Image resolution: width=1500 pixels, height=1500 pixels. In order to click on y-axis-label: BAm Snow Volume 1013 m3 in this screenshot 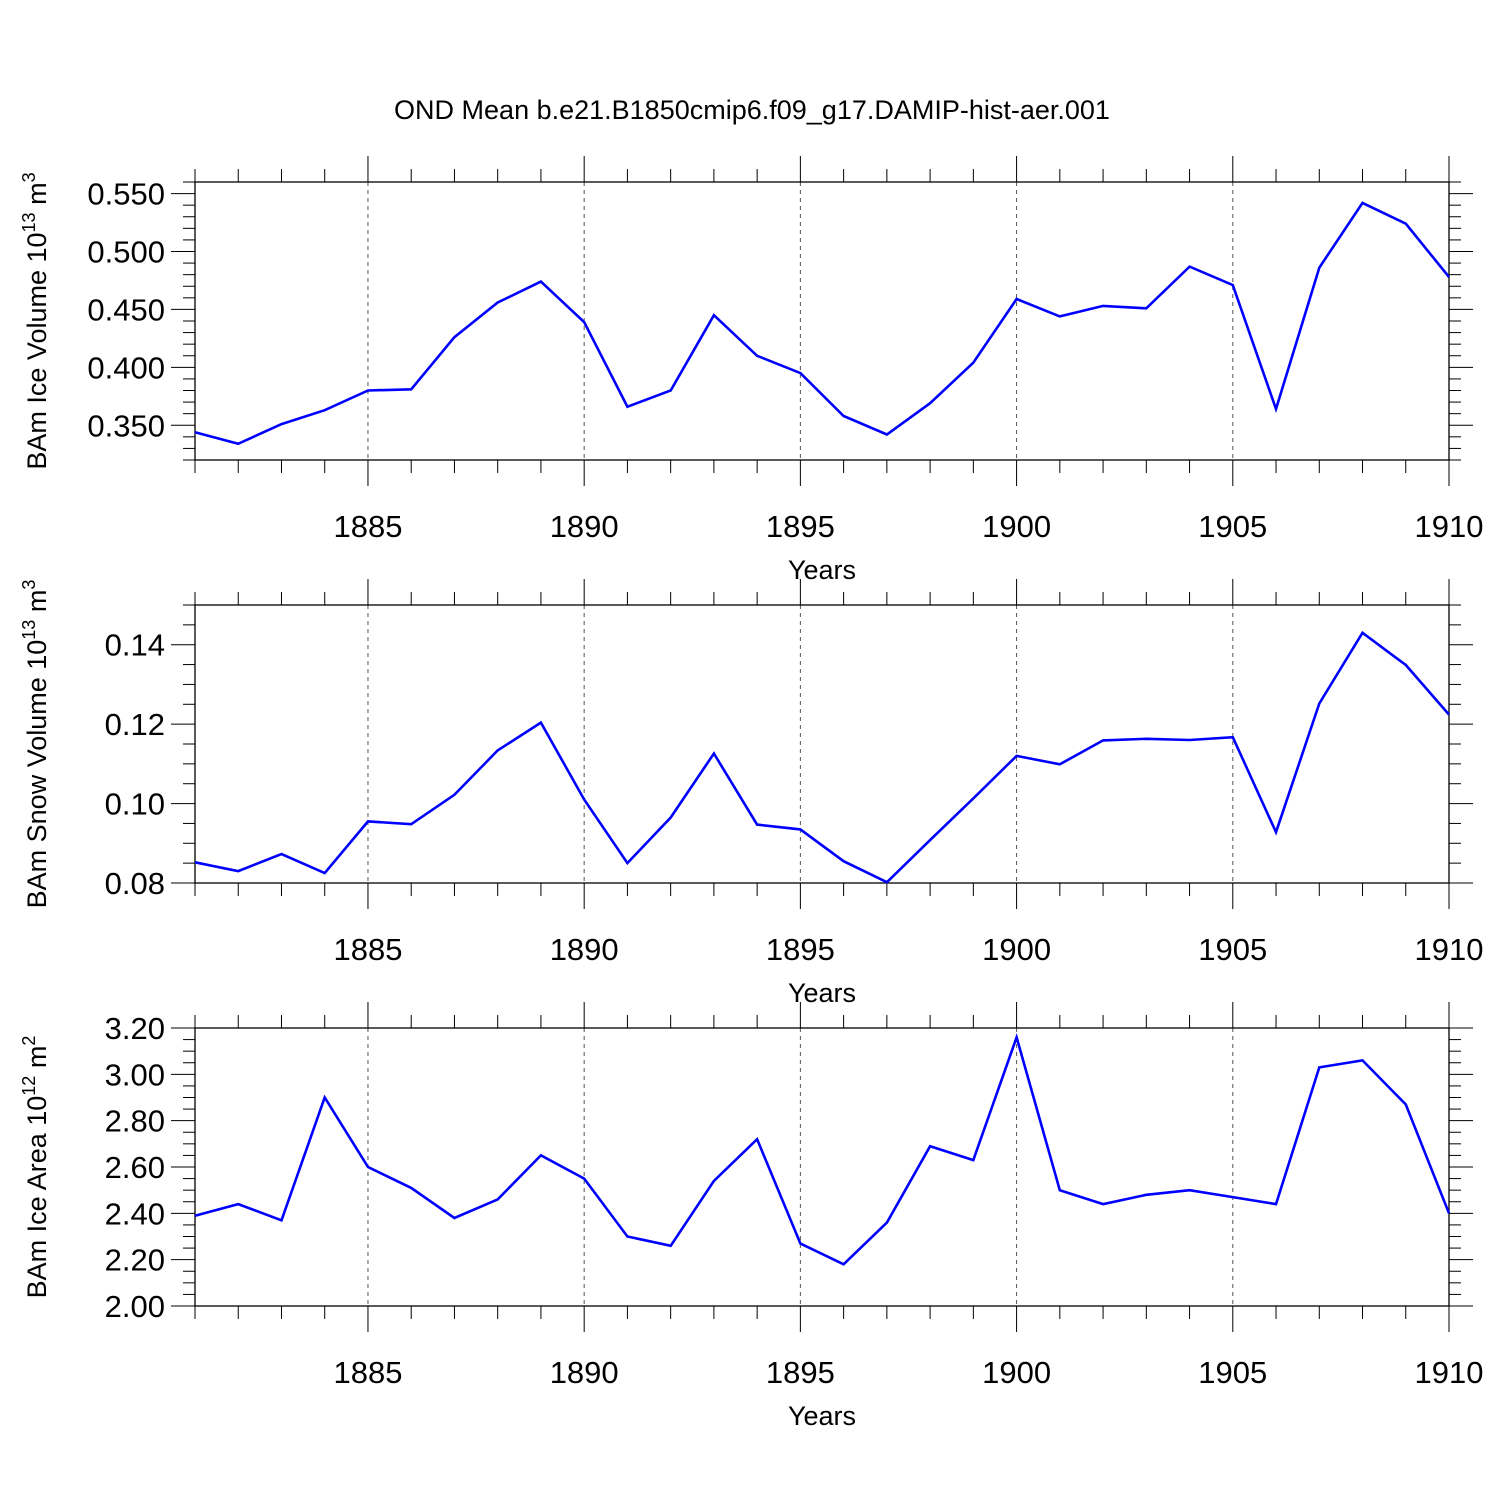, I will do `click(35, 744)`.